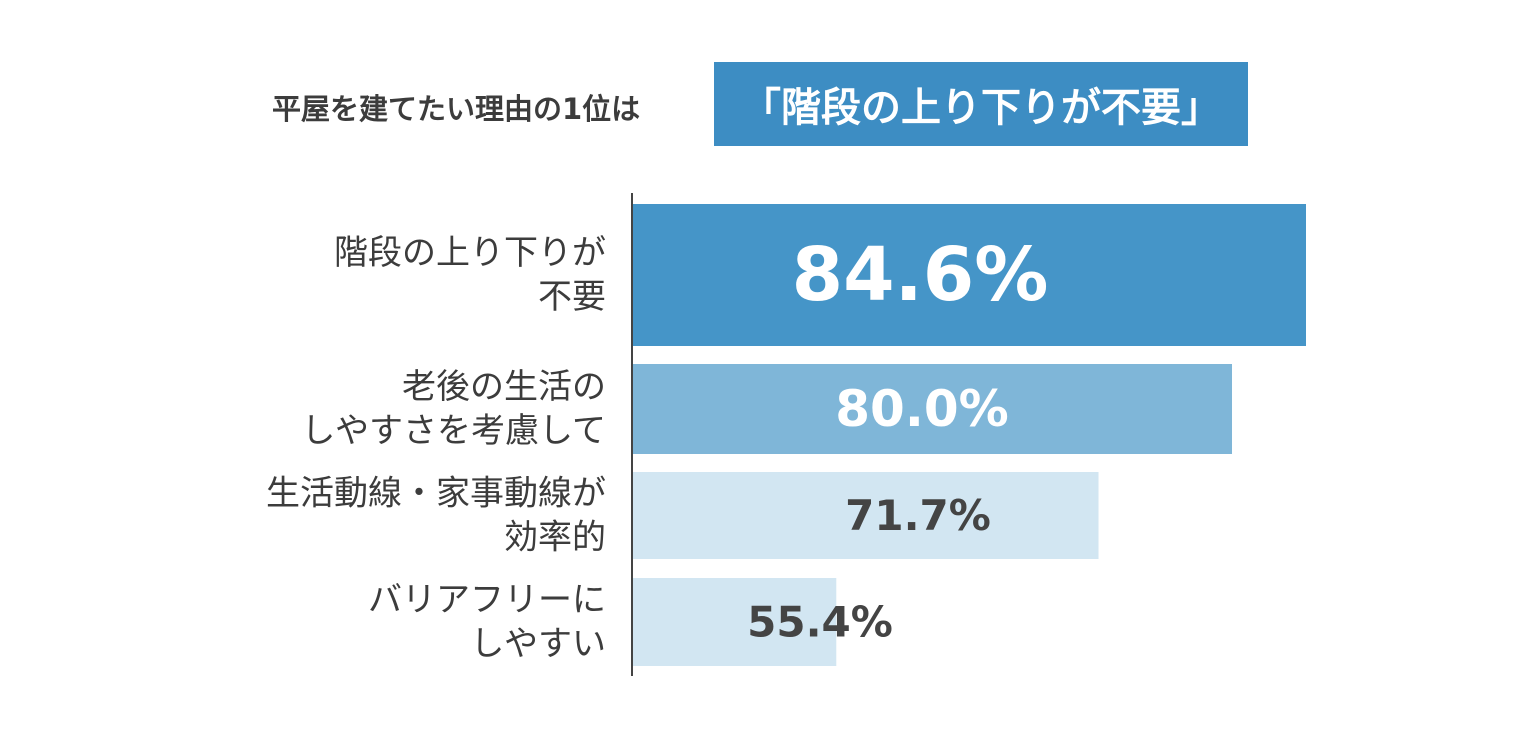  I want to click on value-label-1: 84.6%, so click(920, 275).